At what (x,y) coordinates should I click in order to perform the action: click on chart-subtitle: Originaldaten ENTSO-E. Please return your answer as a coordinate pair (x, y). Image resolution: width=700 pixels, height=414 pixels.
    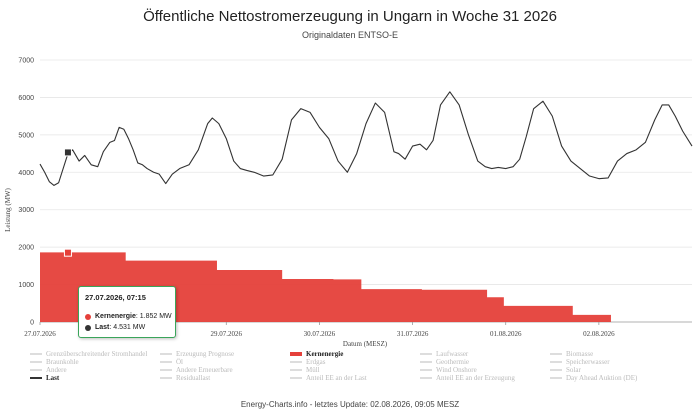
    Looking at the image, I should click on (350, 35).